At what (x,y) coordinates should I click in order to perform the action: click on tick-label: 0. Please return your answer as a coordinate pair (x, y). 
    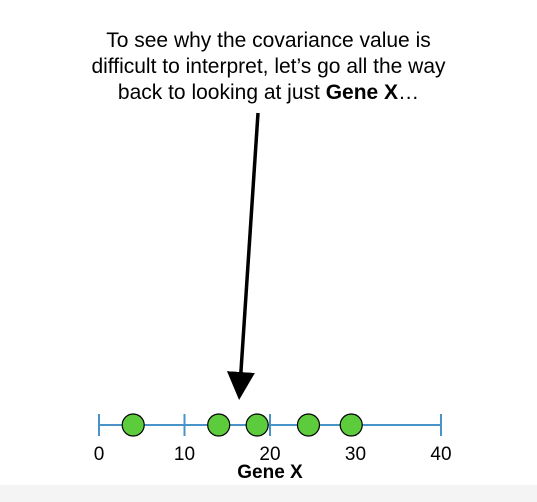
    Looking at the image, I should click on (99, 454).